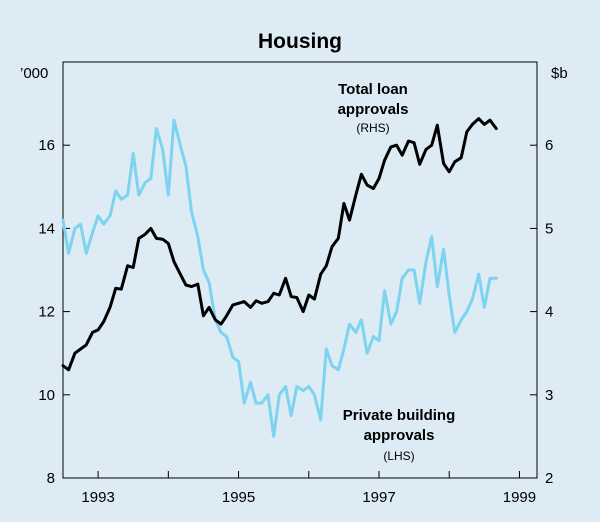 Image resolution: width=600 pixels, height=522 pixels. I want to click on right-tick-label: 5, so click(549, 228).